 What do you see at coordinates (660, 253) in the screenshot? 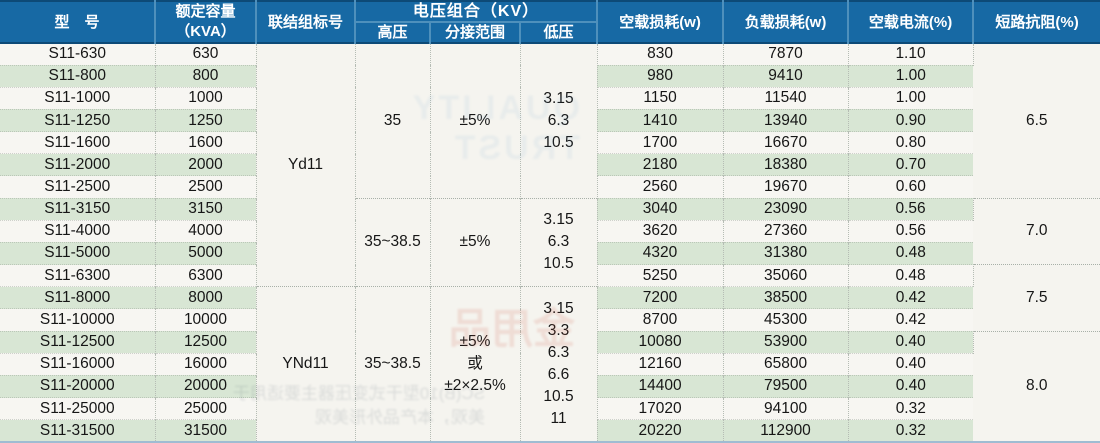
I see `no-load-loss-cell: 4320` at bounding box center [660, 253].